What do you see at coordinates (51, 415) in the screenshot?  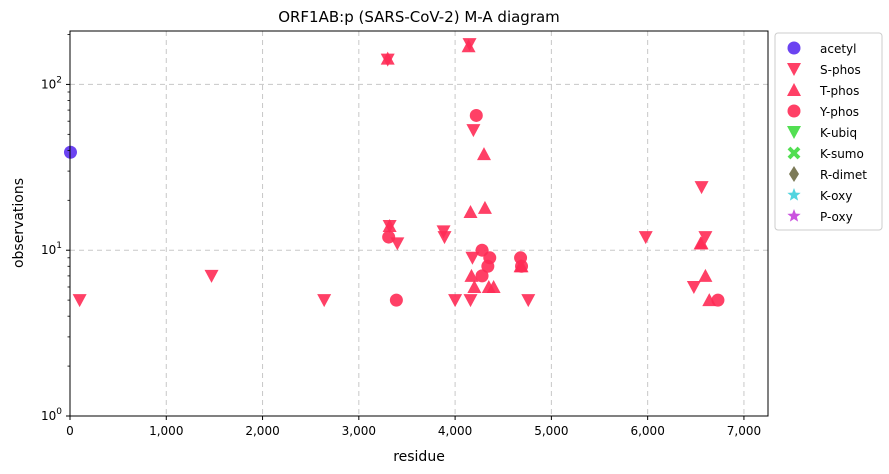 I see `y-tick-label: 10⁰` at bounding box center [51, 415].